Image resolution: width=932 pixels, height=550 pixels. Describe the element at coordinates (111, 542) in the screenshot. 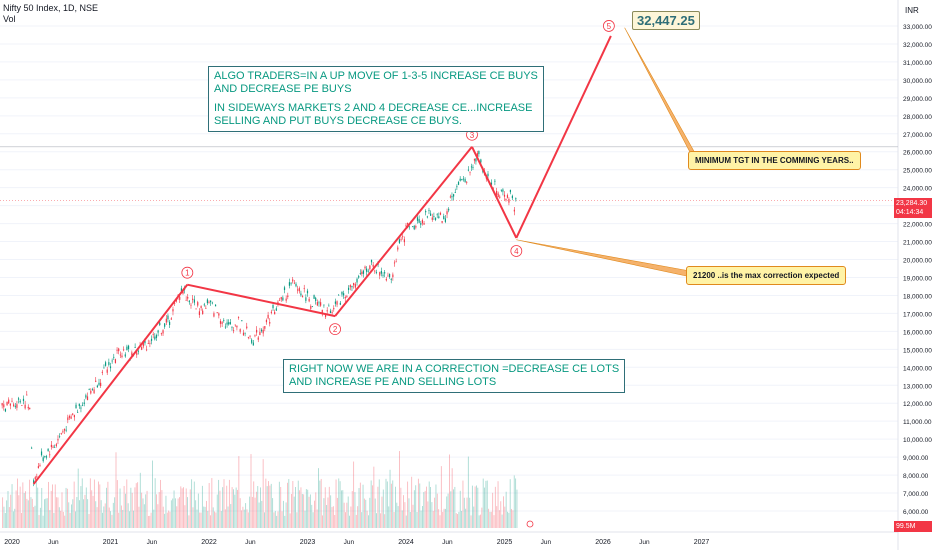

I see `x-tick-label: 2021` at that location.